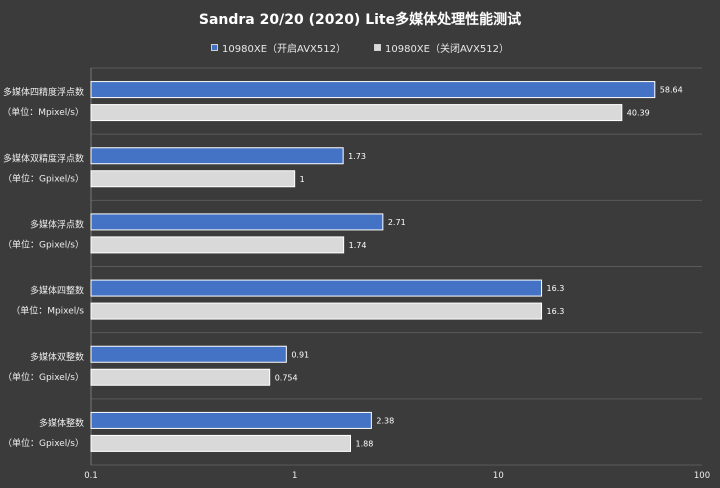 The height and width of the screenshot is (488, 720). I want to click on chart-title: Sandra 20/20 (2020) Lite多媒体处理性能测试, so click(360, 20).